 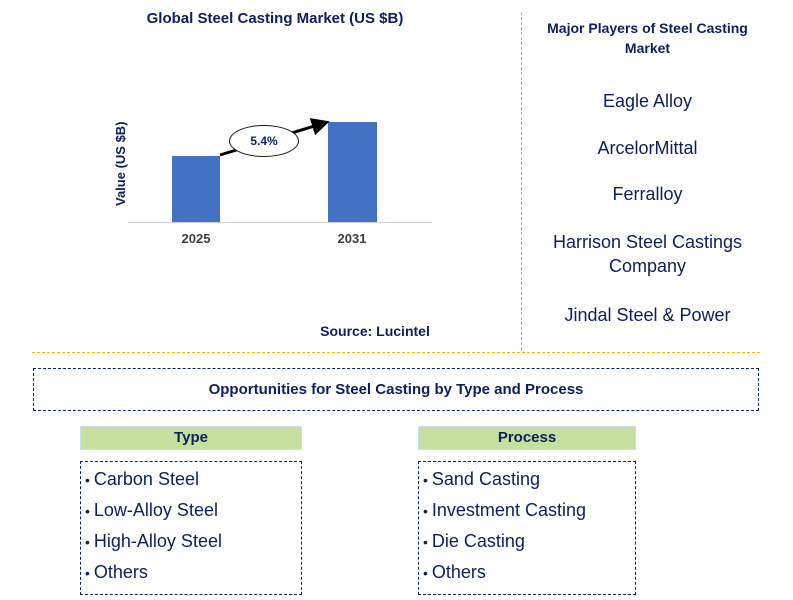 I want to click on type-item: • Low-Alloy Steel, so click(x=151, y=510).